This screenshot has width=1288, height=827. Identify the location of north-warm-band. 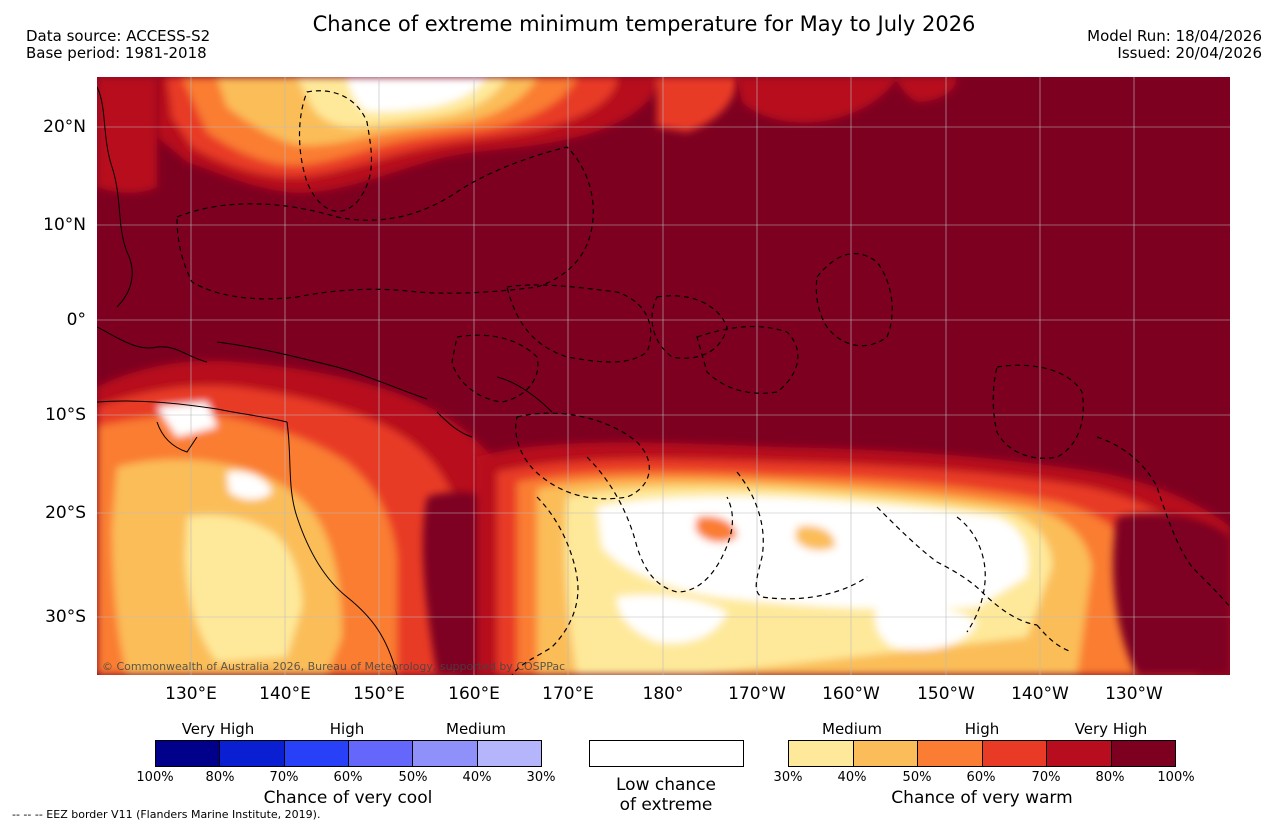
(447, 135).